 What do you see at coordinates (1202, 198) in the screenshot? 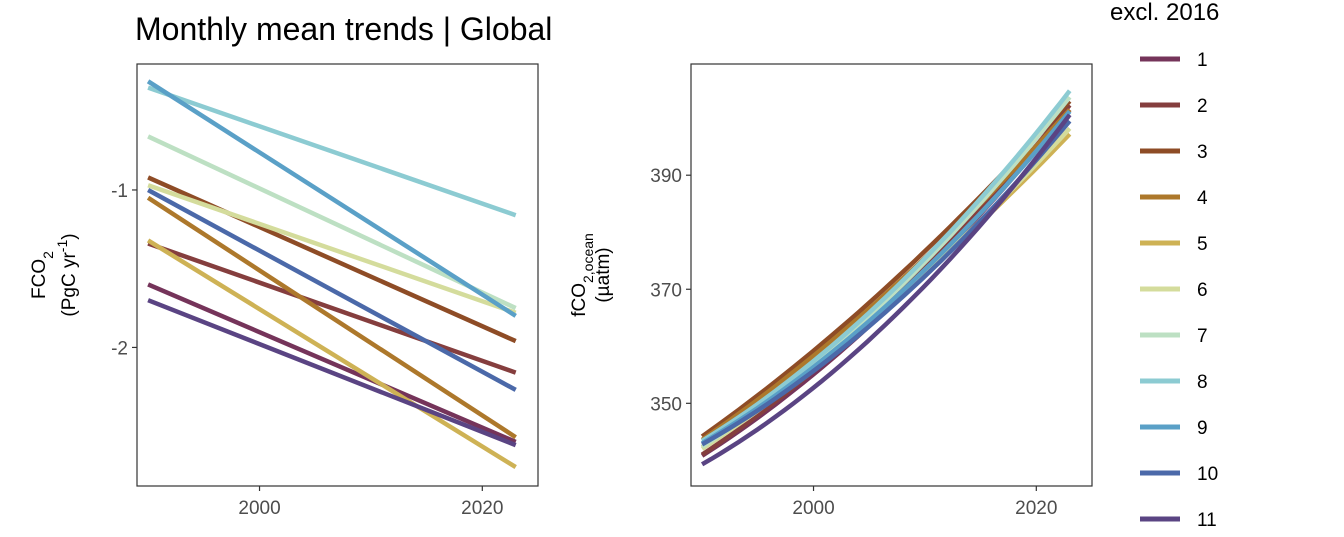
I see `legend-label-4: 4` at bounding box center [1202, 198].